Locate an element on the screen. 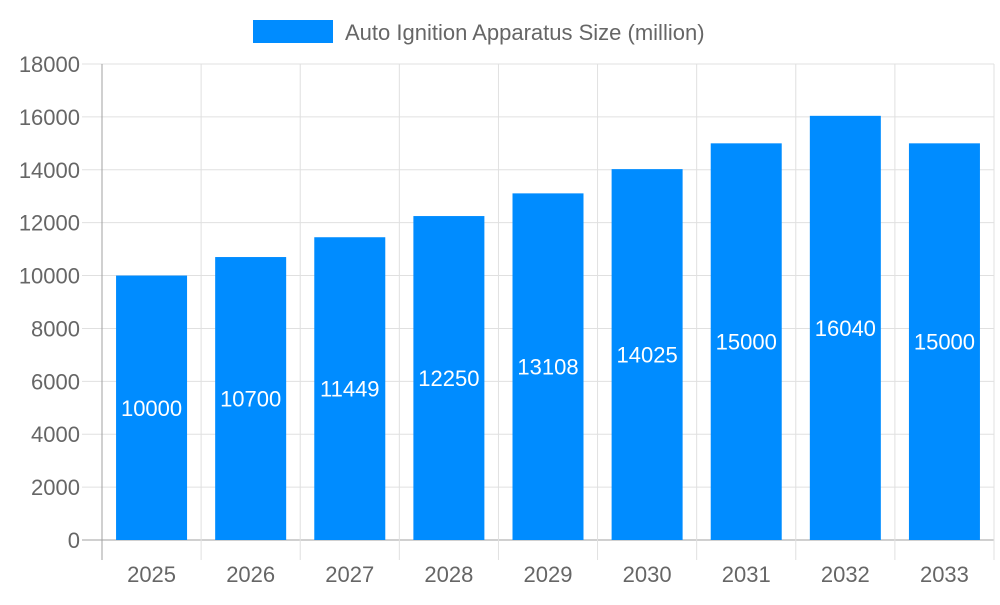 The image size is (1000, 605). y-tick-label: 4000 is located at coordinates (55, 434).